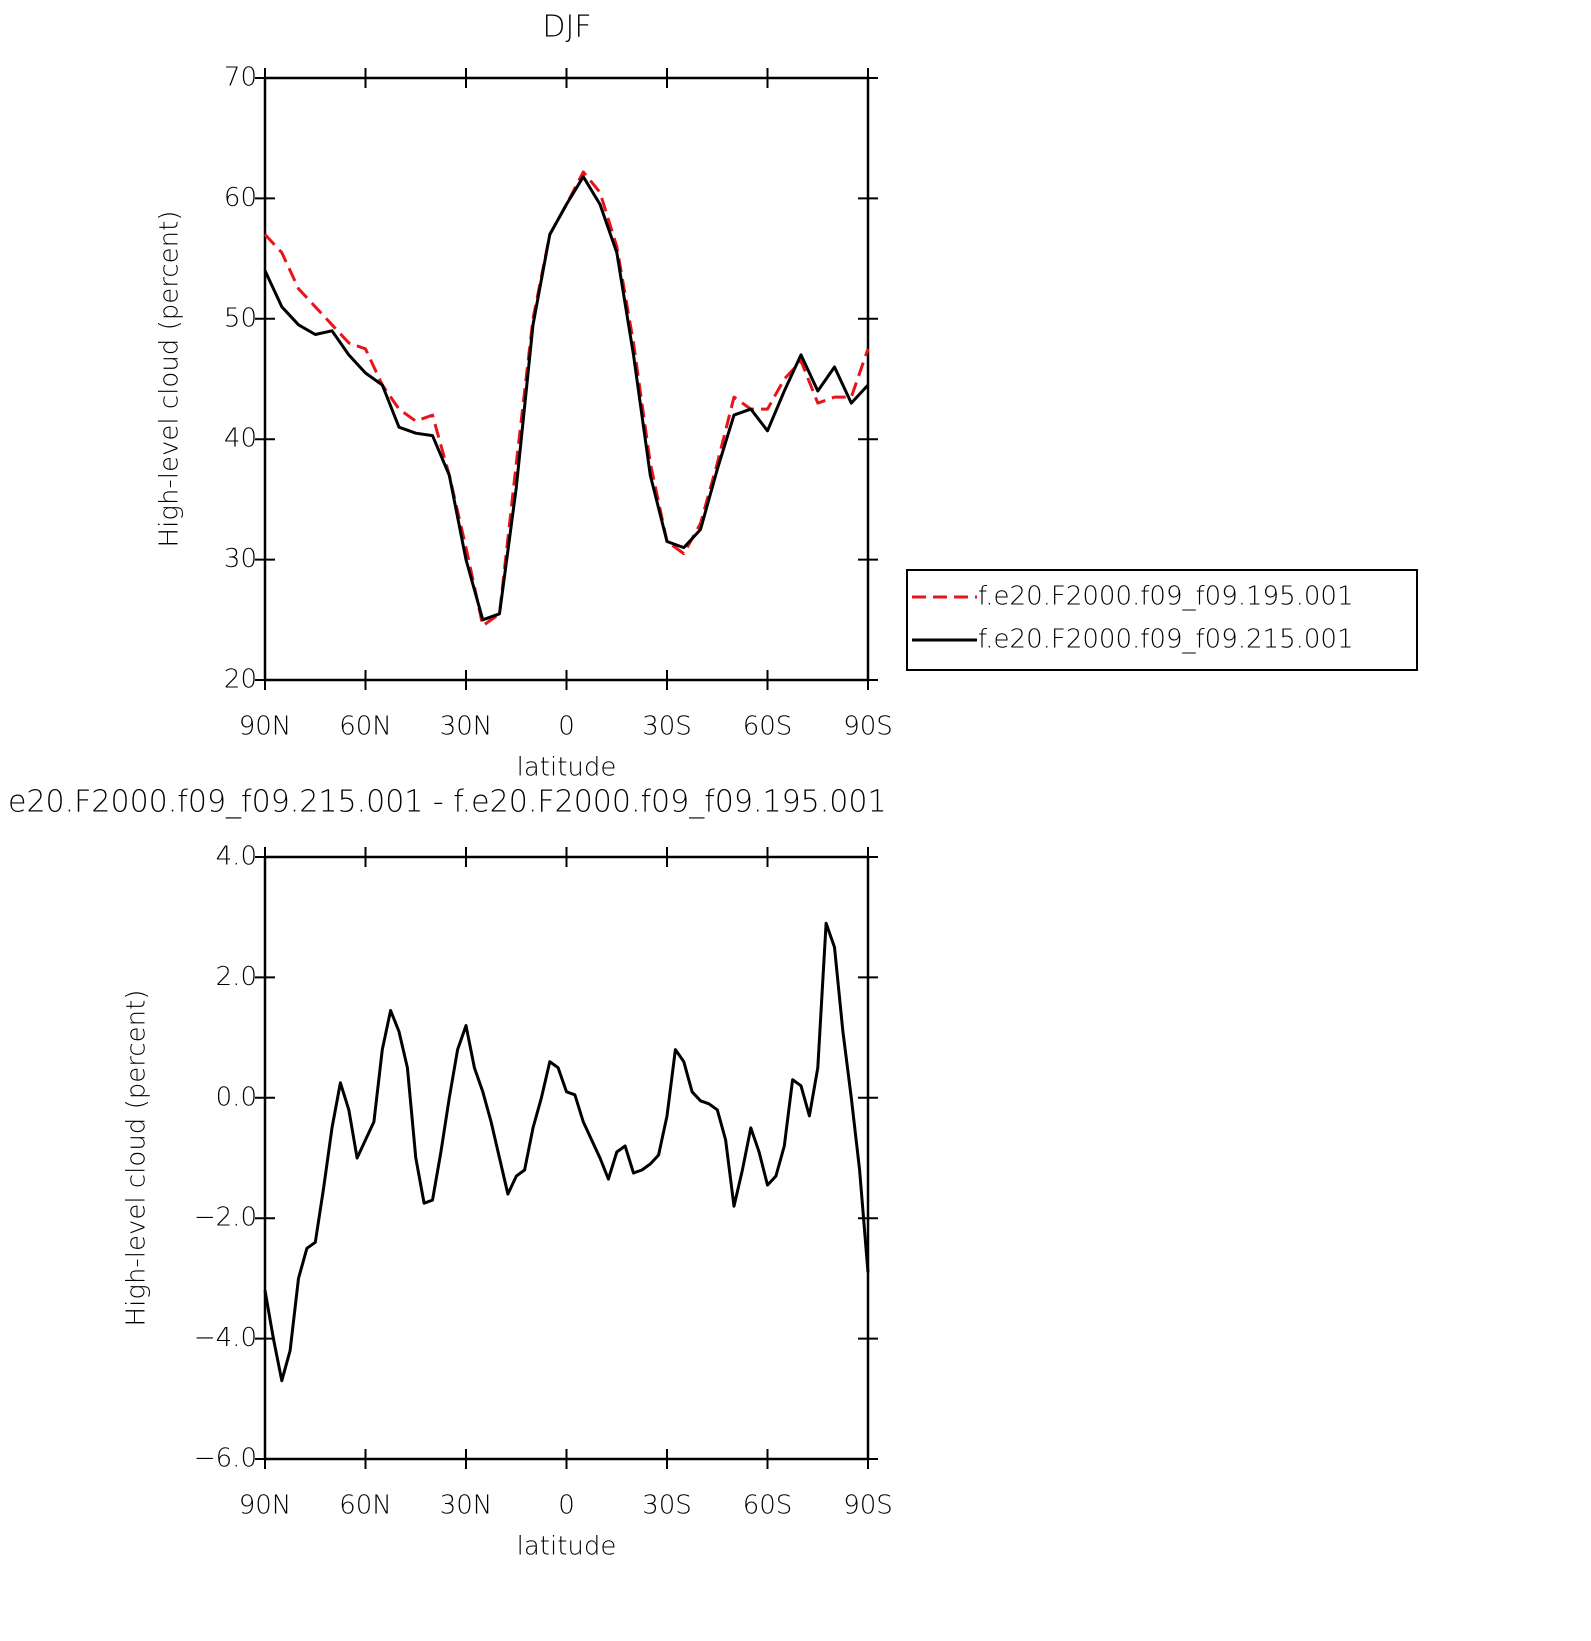 The height and width of the screenshot is (1641, 1591). What do you see at coordinates (240, 680) in the screenshot?
I see `y-tick-label: 20` at bounding box center [240, 680].